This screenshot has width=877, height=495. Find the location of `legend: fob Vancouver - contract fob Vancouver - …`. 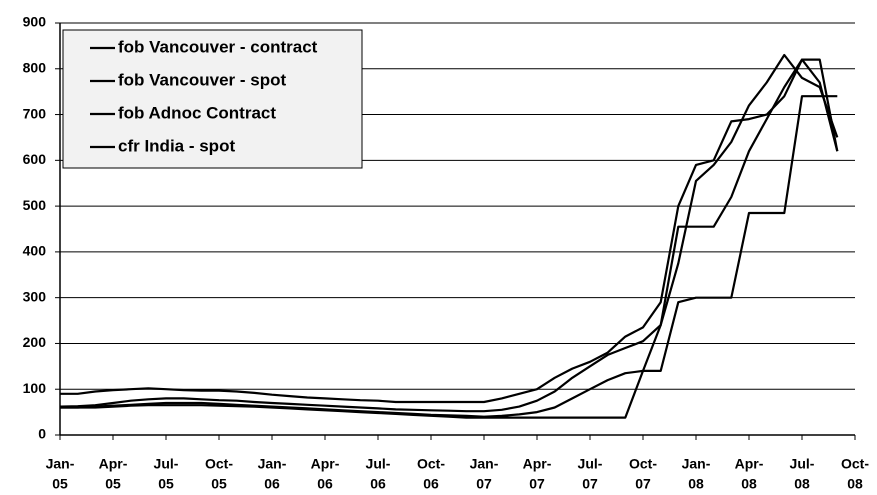

legend: fob Vancouver - contract fob Vancouver - … is located at coordinates (212, 99).